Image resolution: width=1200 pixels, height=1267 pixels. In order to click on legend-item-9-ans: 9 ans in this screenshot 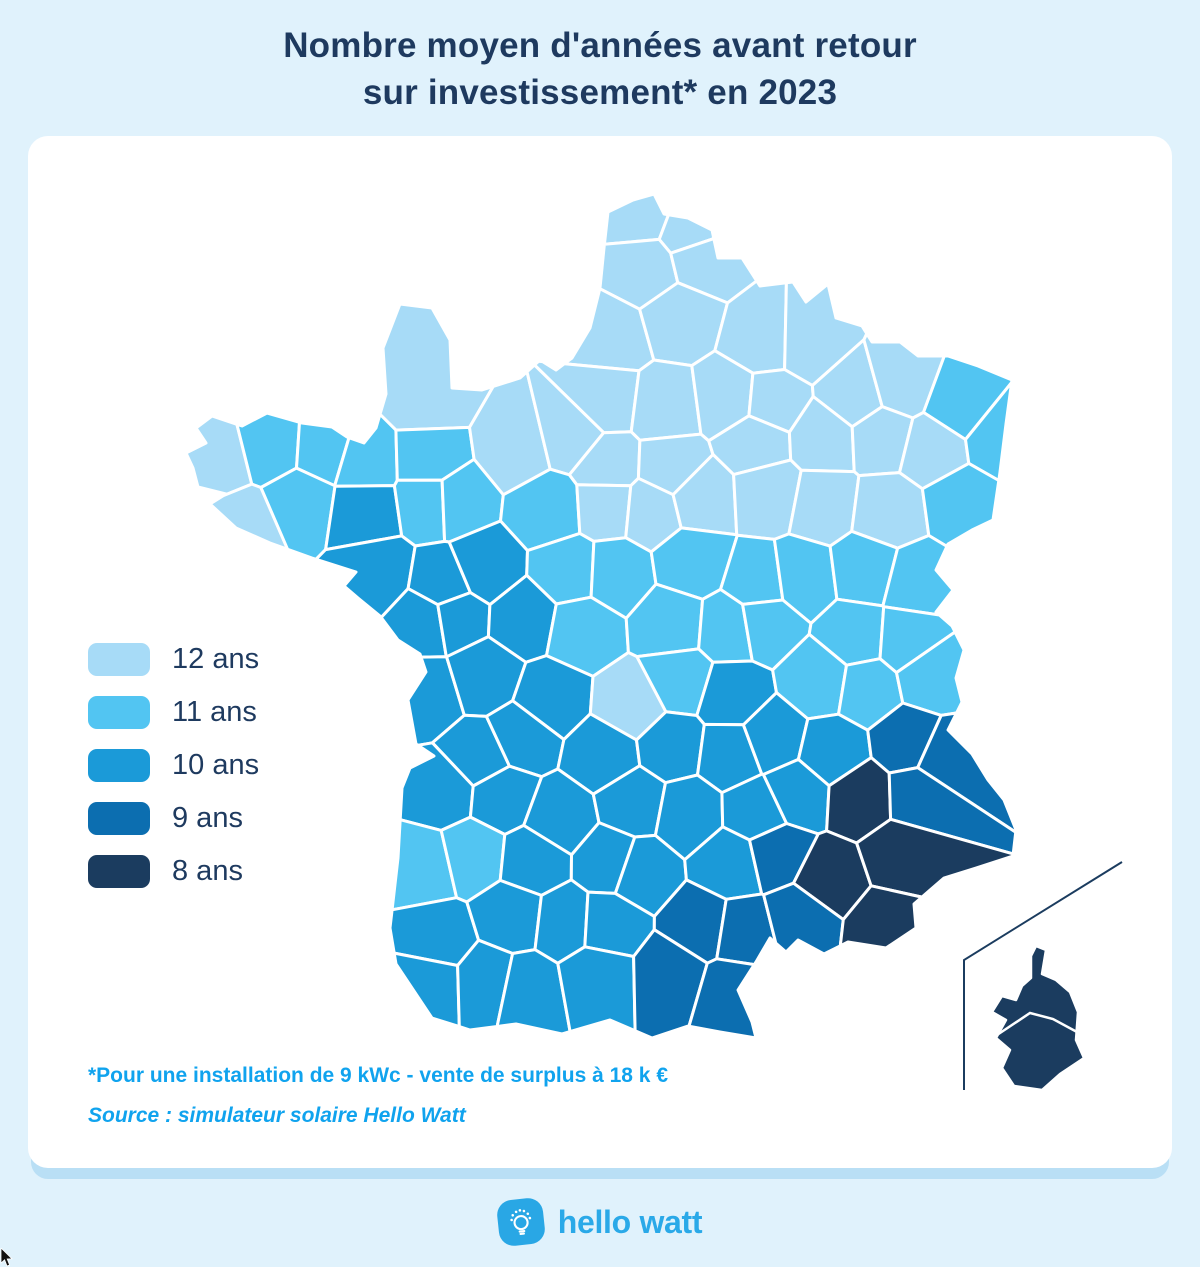, I will do `click(173, 818)`.